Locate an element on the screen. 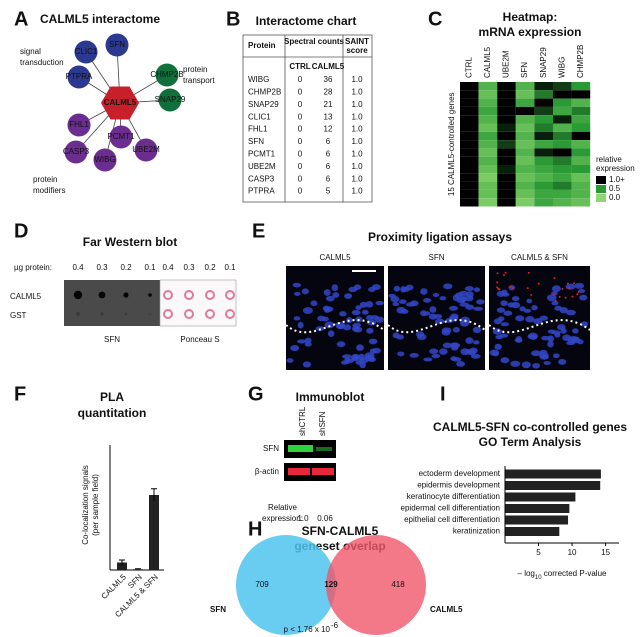 The width and height of the screenshot is (640, 637). amount: 0.1 is located at coordinates (230, 267).